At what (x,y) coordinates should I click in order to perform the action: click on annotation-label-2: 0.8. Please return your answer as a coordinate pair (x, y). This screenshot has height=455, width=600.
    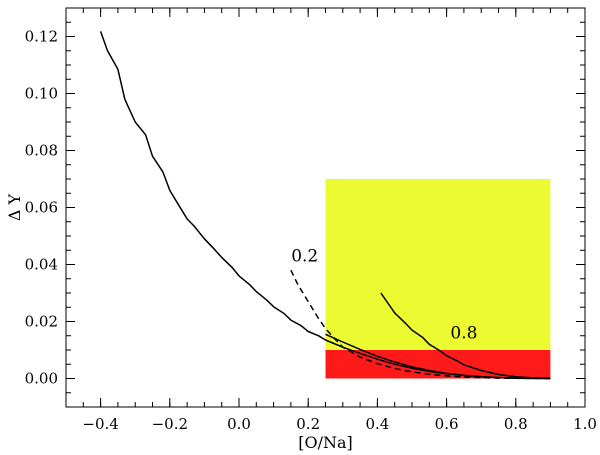
    Looking at the image, I should click on (463, 334).